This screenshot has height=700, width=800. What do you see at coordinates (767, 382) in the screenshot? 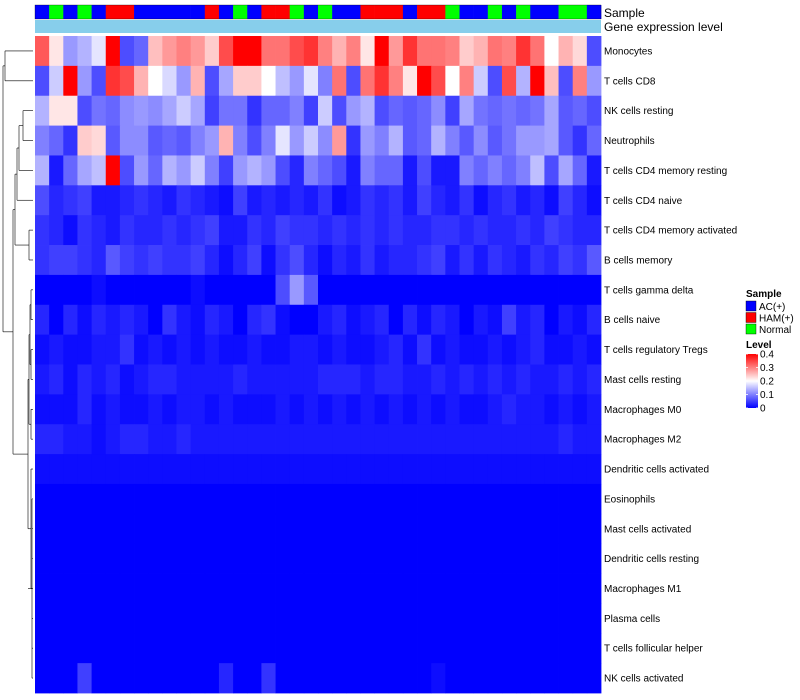
I see `legend-level-tick: 0.2` at bounding box center [767, 382].